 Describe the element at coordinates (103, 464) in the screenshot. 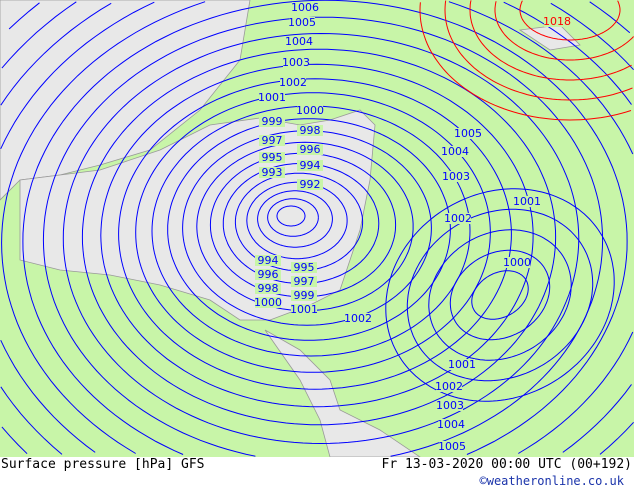

I see `map-title: Surface pressure [hPa] GFS` at that location.